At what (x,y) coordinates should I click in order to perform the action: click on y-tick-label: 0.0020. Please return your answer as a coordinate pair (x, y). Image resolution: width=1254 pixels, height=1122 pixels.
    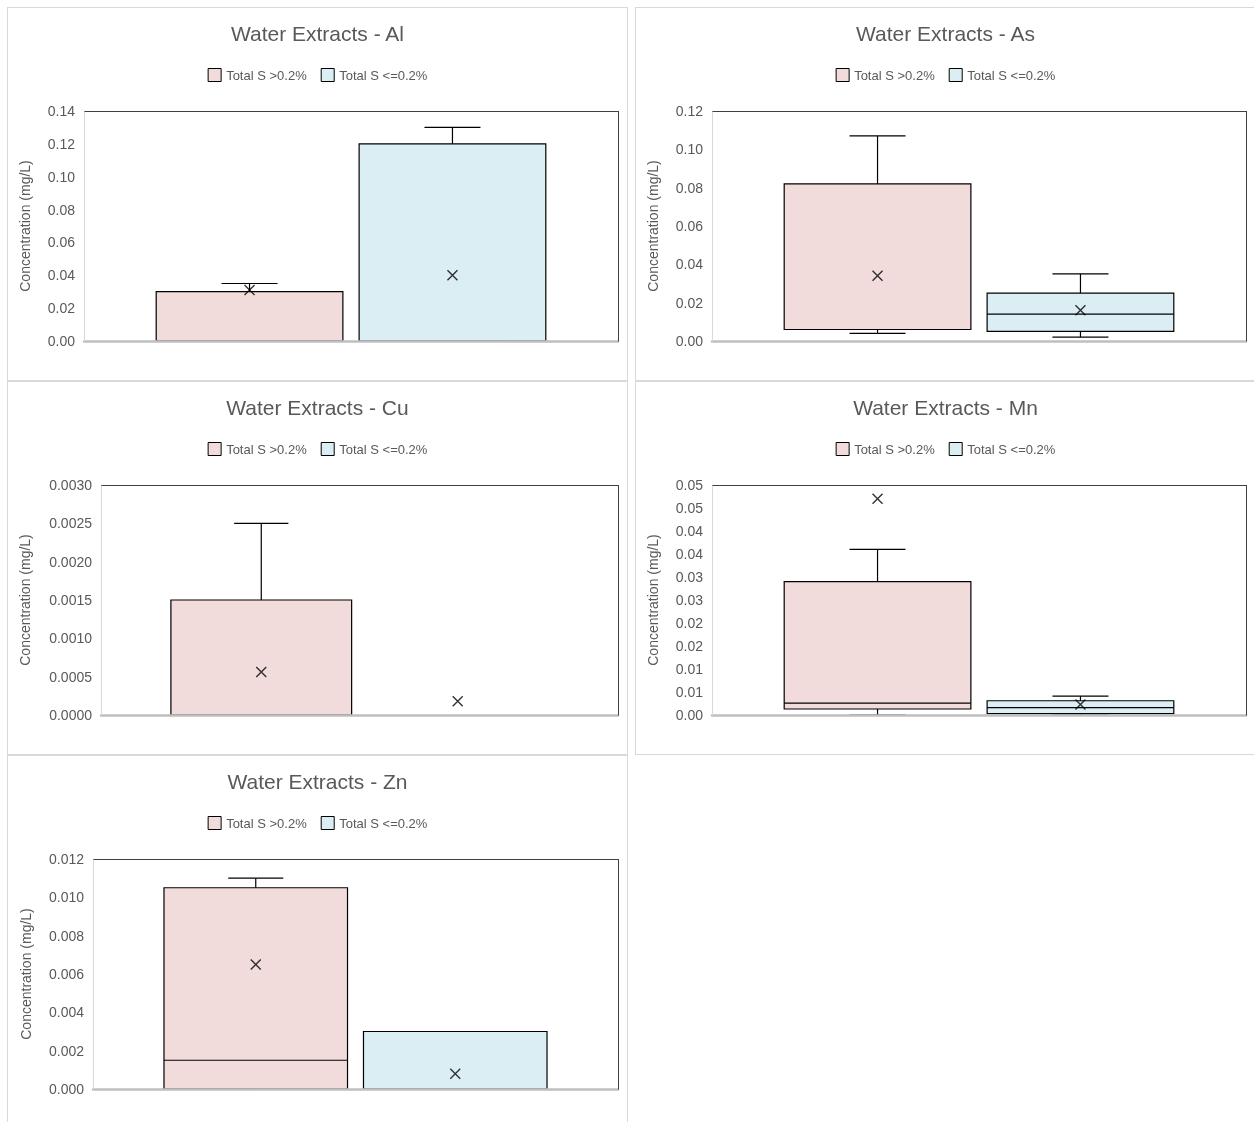
    Looking at the image, I should click on (71, 561).